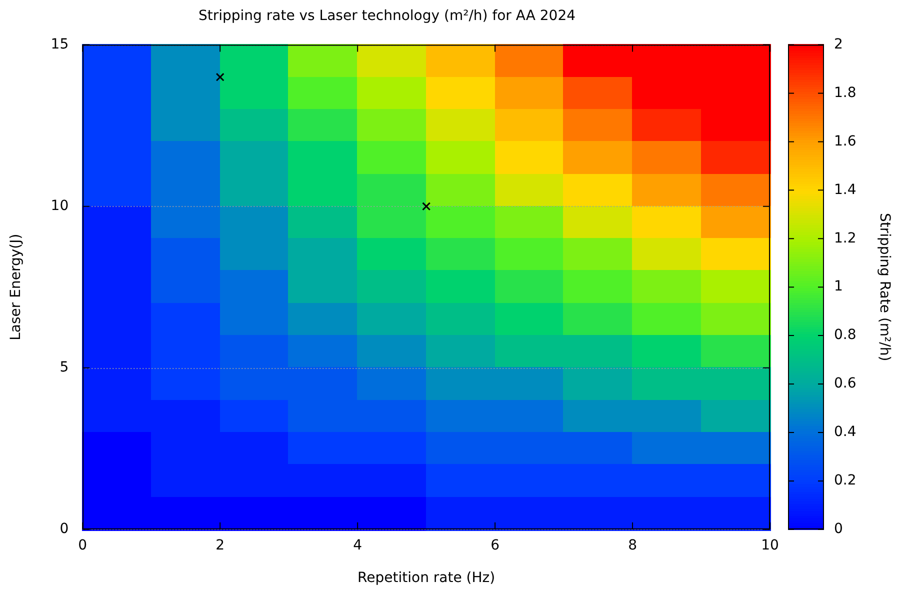  Describe the element at coordinates (845, 141) in the screenshot. I see `color-bar-label: 1.6` at that location.